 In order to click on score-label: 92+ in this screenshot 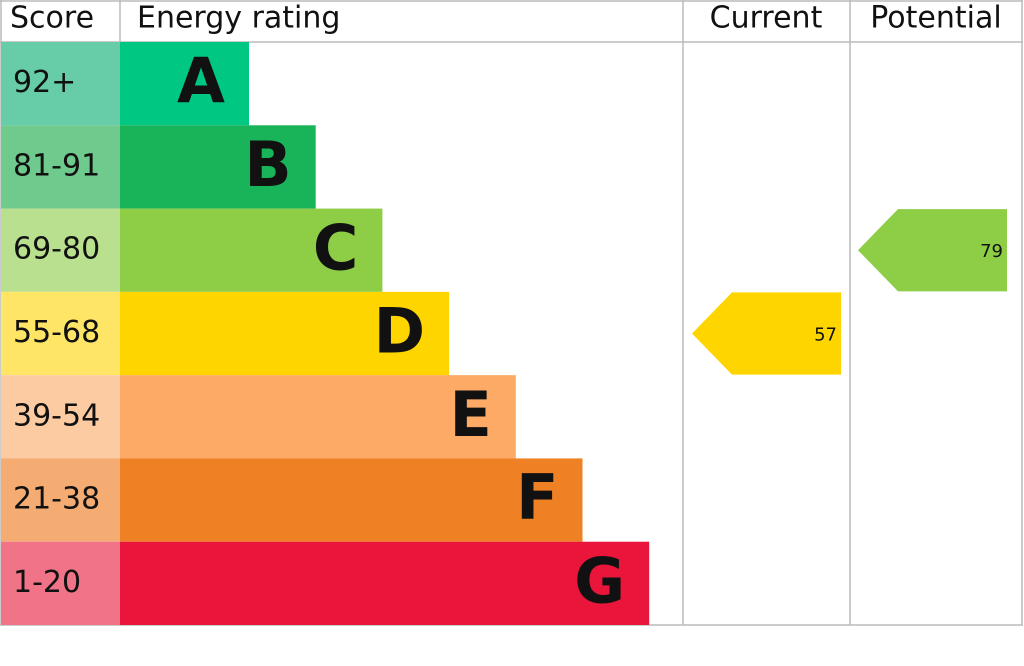, I will do `click(44, 82)`.